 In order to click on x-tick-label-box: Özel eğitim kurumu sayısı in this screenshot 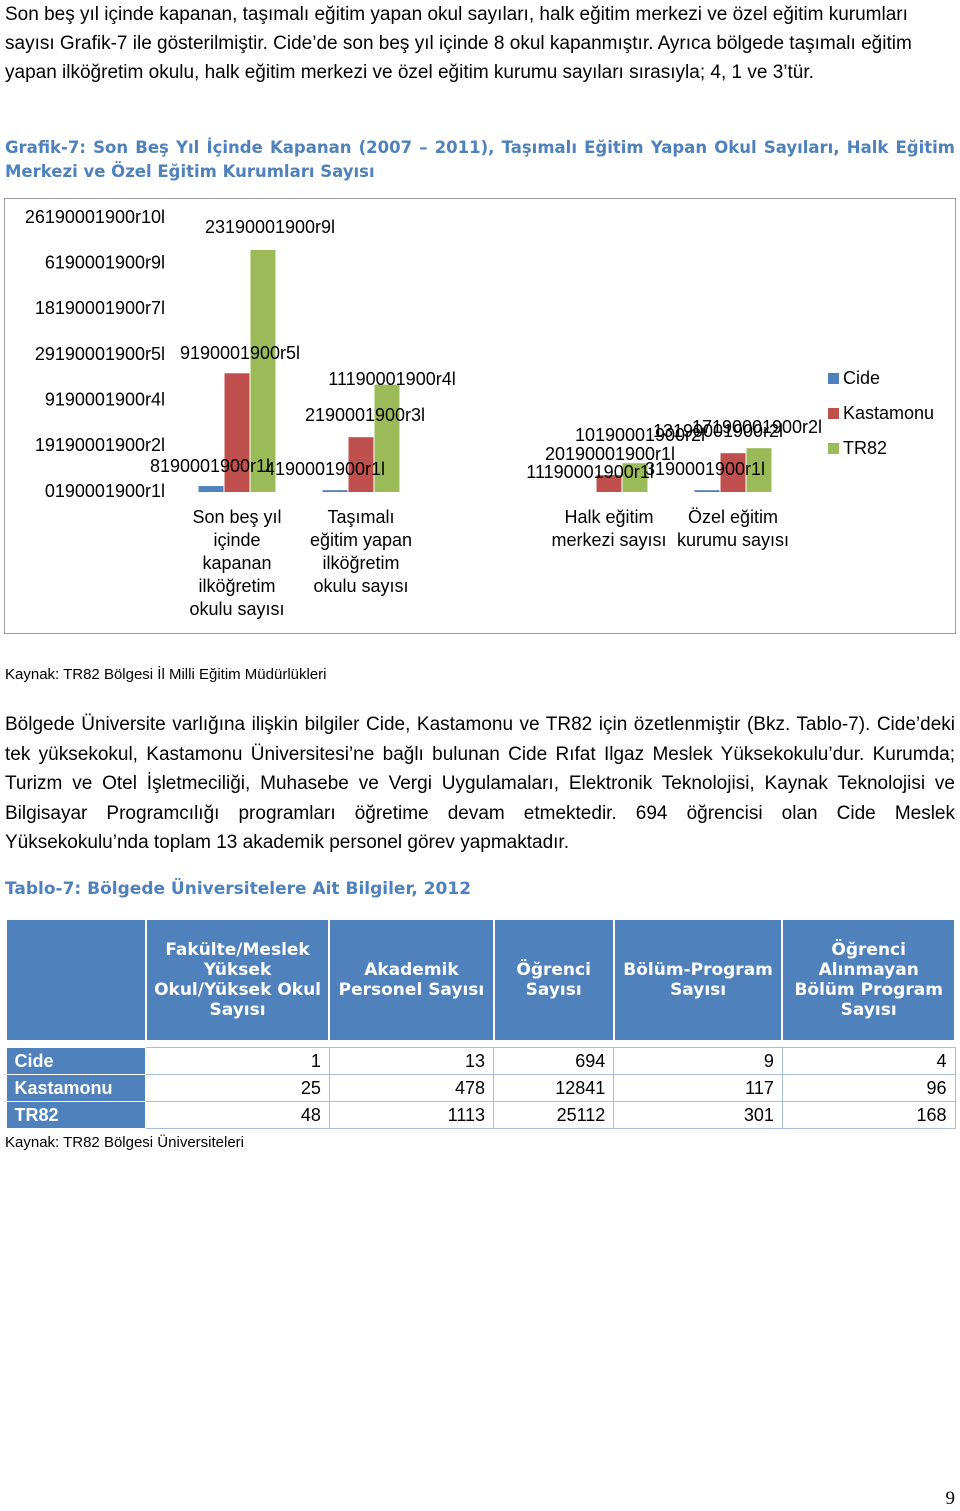, I will do `click(733, 528)`.